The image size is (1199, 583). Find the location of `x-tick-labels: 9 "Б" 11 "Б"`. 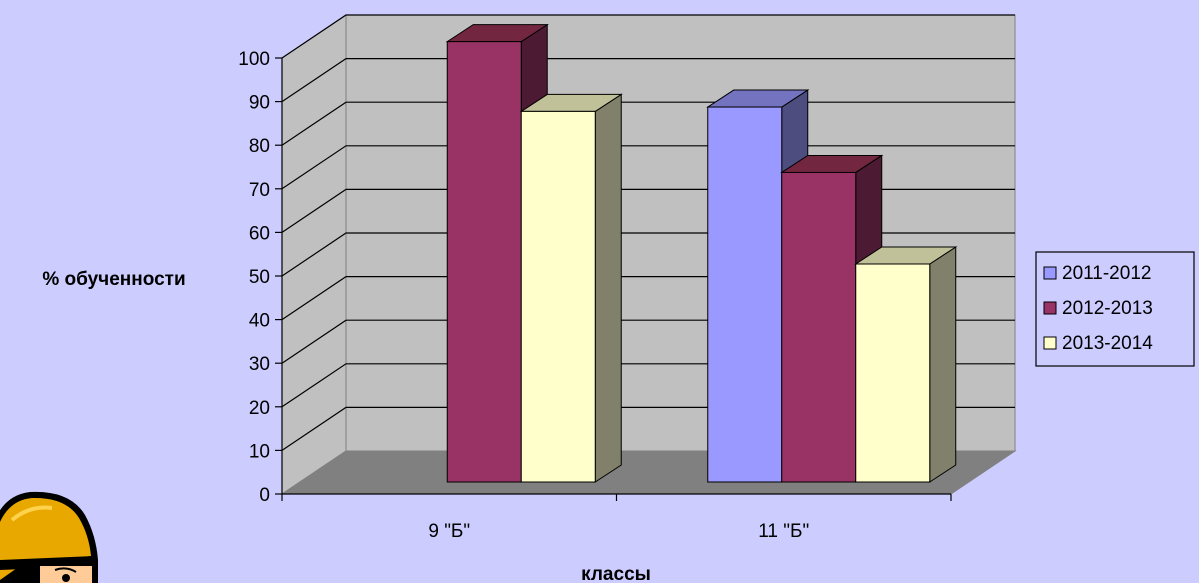

x-tick-labels: 9 "Б" 11 "Б" is located at coordinates (618, 531).